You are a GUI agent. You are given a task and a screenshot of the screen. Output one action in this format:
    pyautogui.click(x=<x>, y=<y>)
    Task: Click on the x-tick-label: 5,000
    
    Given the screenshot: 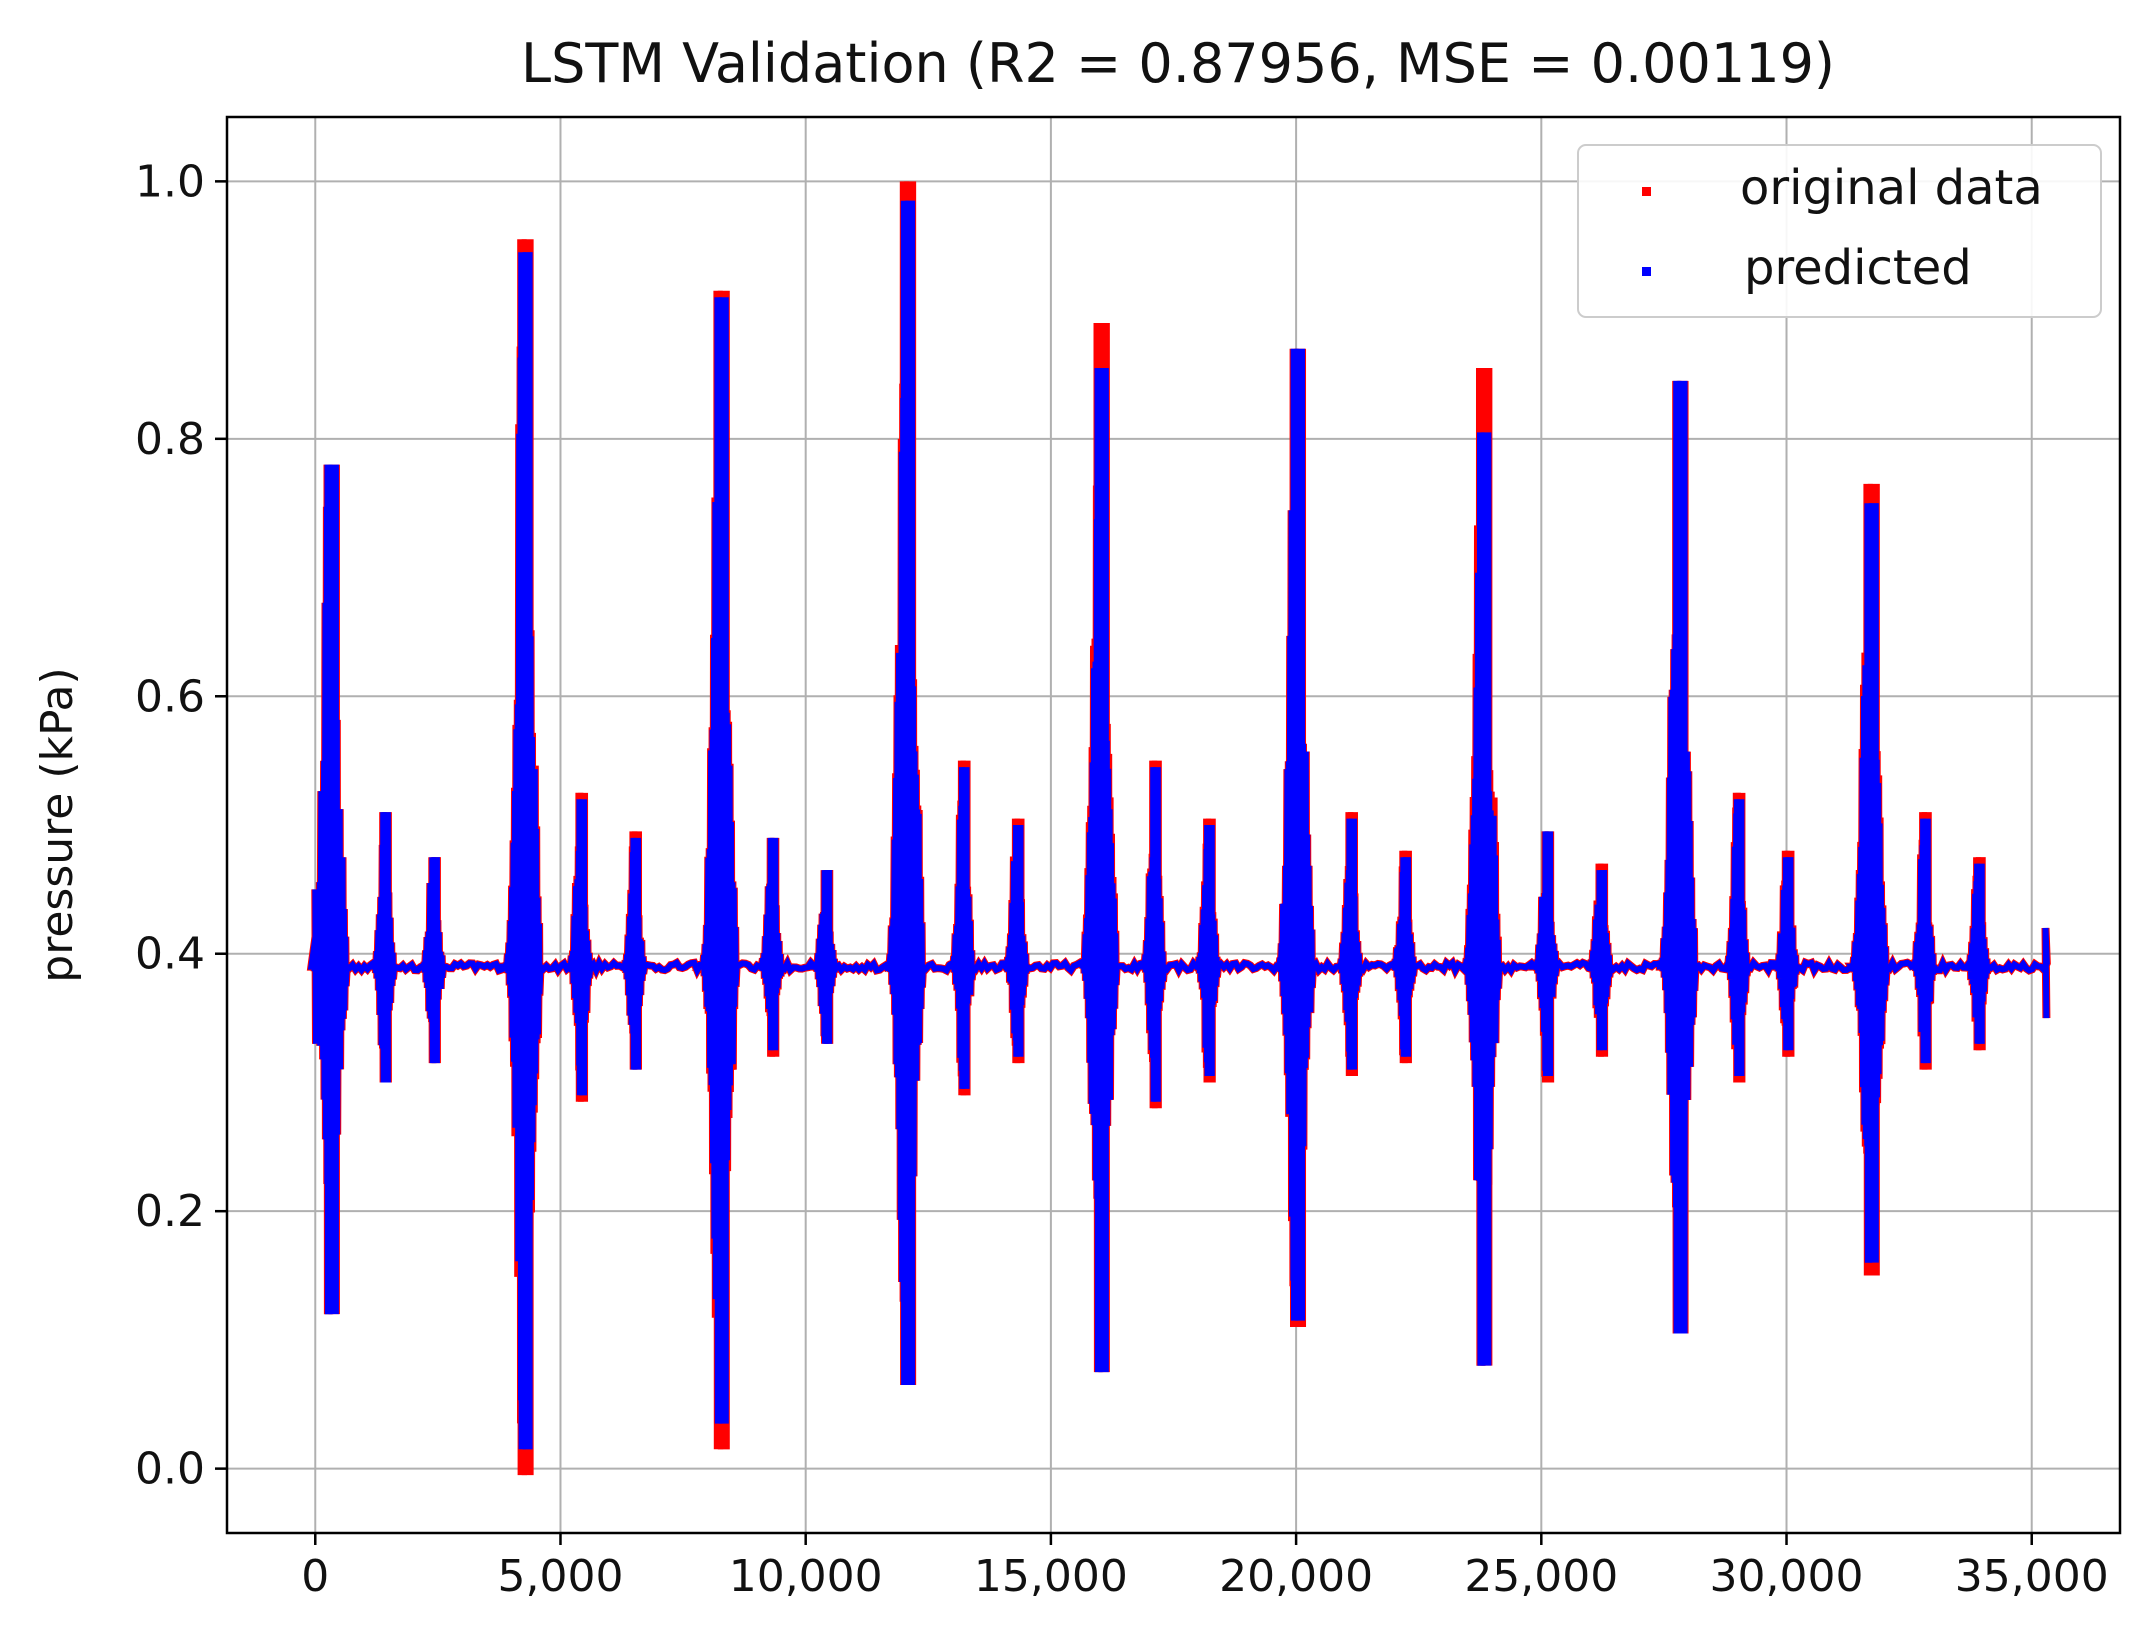 What is the action you would take?
    pyautogui.click(x=560, y=1576)
    